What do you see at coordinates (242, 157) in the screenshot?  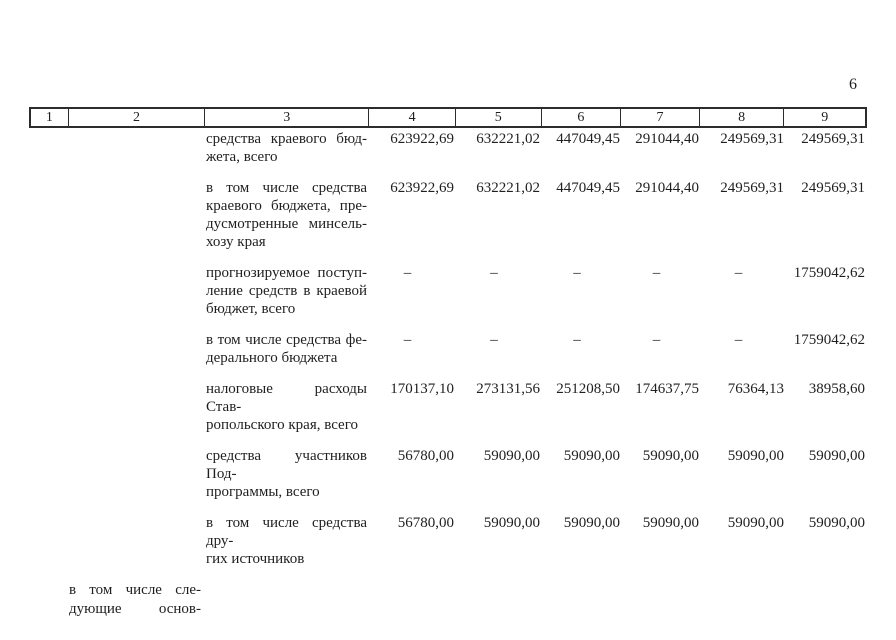 I see `row-label-line: жета, всего` at bounding box center [242, 157].